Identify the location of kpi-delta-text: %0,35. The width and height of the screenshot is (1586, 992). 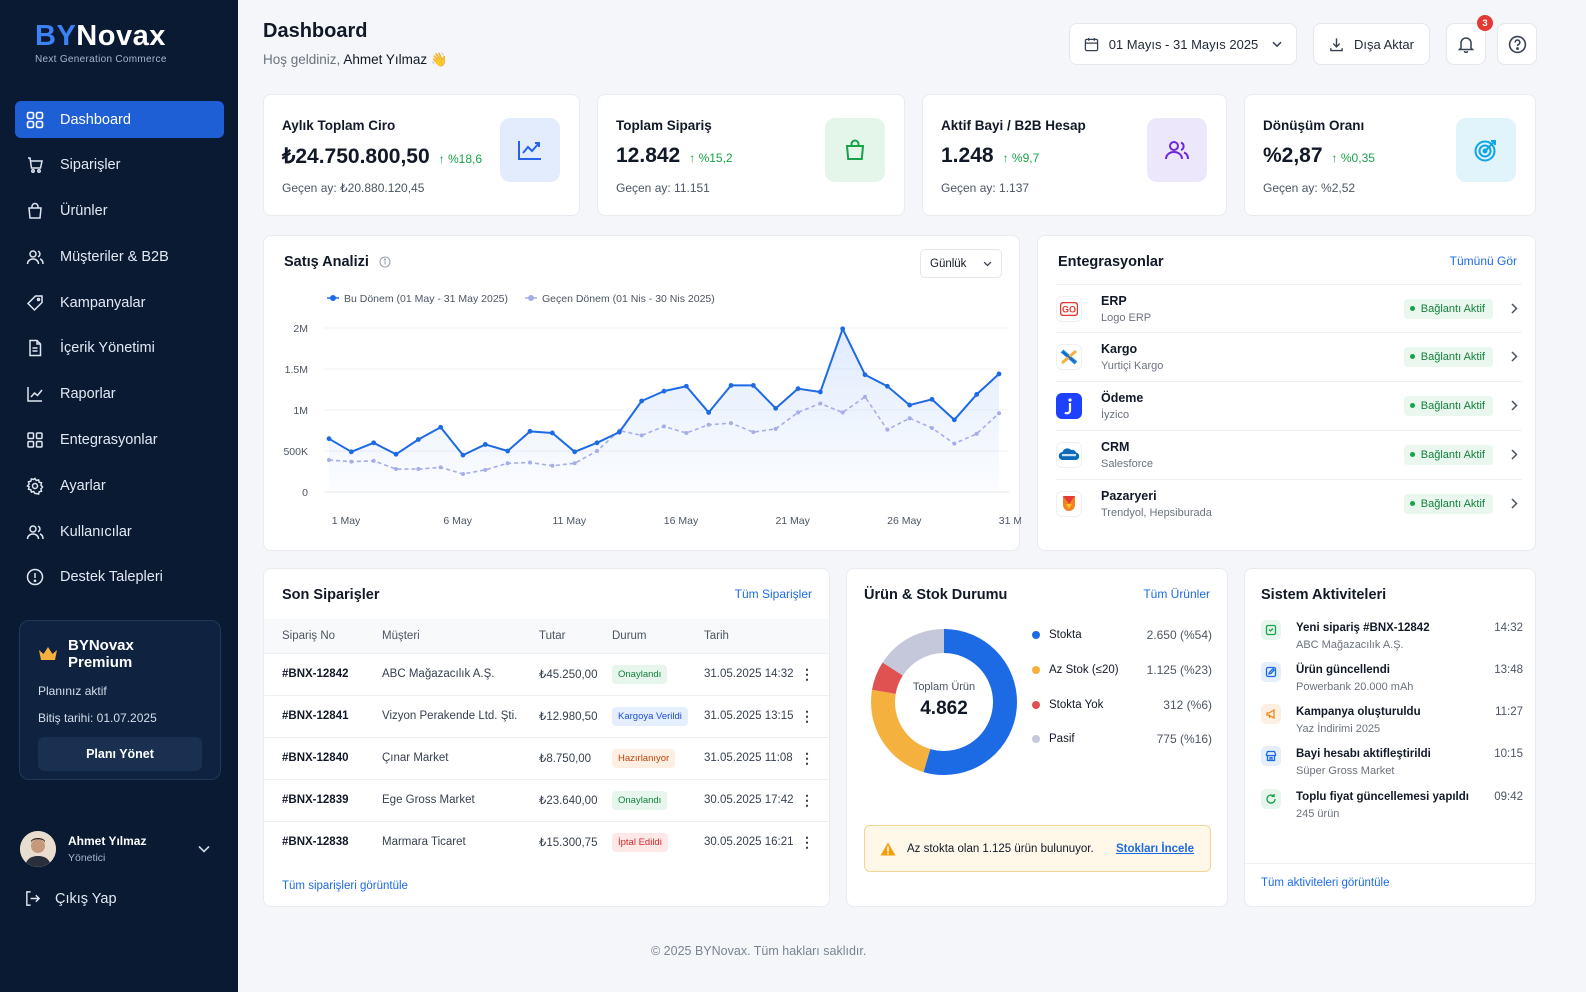
(1357, 158).